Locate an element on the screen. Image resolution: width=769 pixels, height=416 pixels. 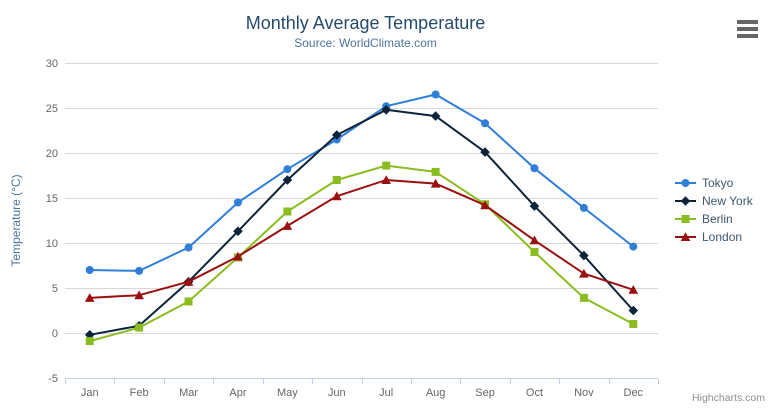
legend-item-new-york: New York is located at coordinates (713, 201).